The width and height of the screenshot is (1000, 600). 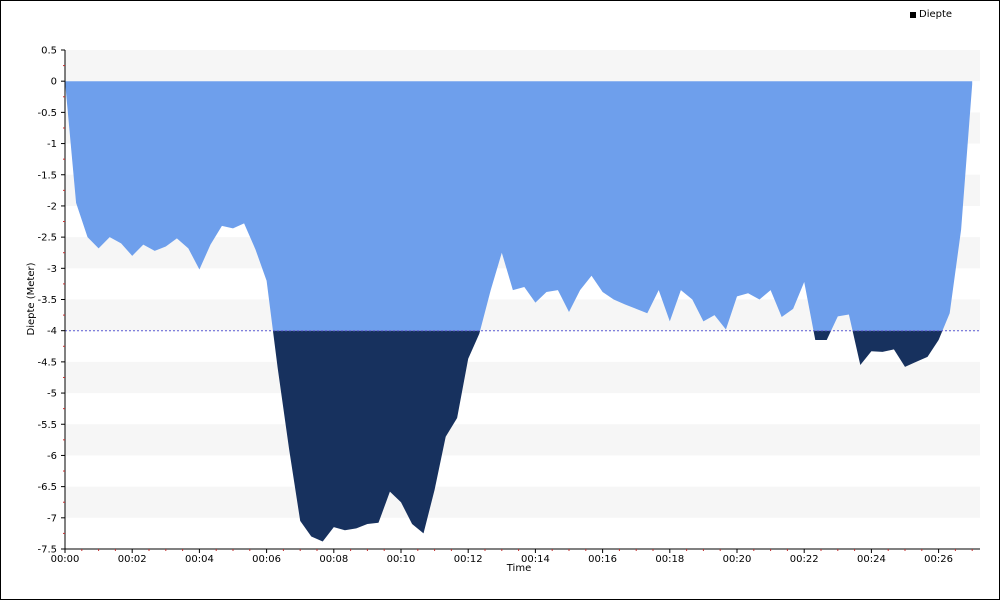 I want to click on y-axis-label: Diepte (Meter), so click(x=31, y=298).